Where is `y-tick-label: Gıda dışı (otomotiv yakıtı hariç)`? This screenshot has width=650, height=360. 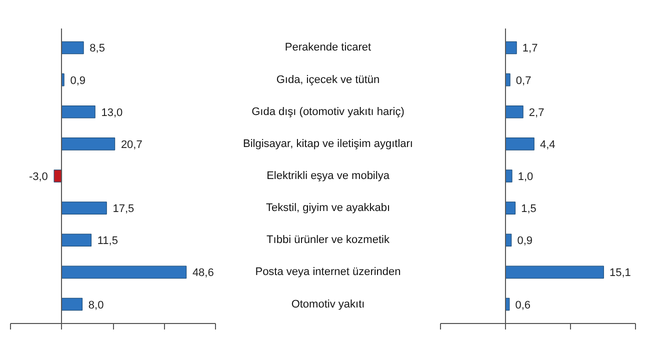 y-tick-label: Gıda dışı (otomotiv yakıtı hariç) is located at coordinates (328, 112).